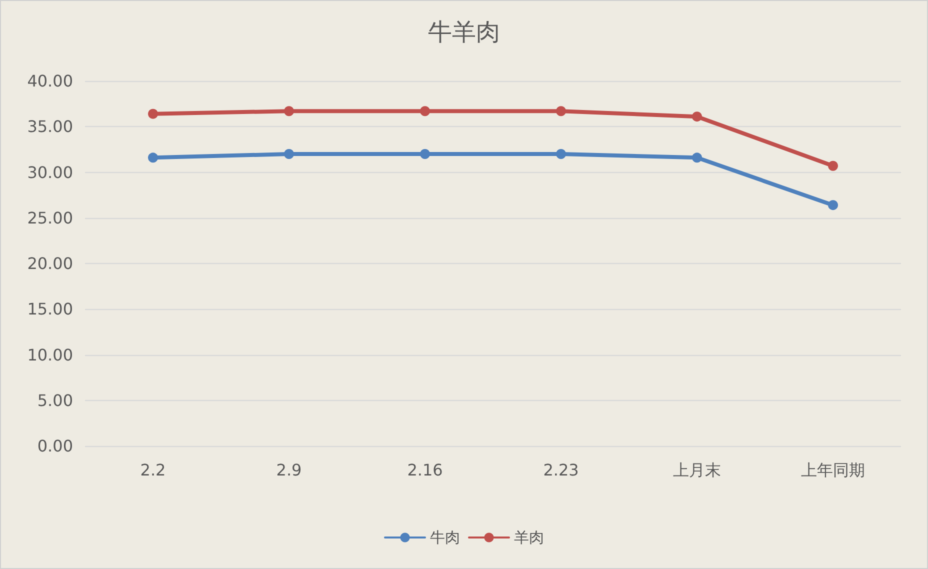  Describe the element at coordinates (55, 400) in the screenshot. I see `y-tick-label: 5.00` at that location.